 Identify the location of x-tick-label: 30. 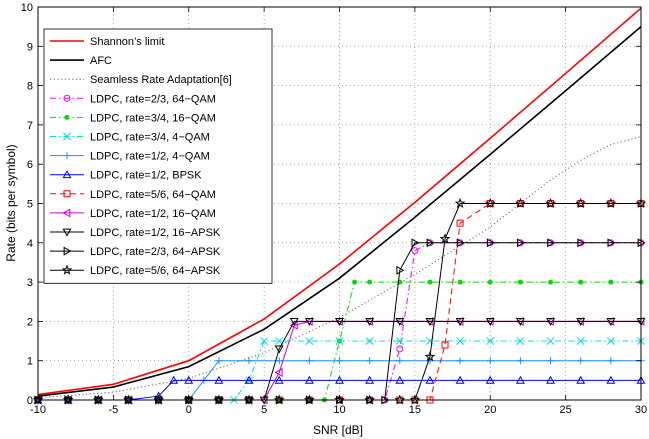
(641, 410).